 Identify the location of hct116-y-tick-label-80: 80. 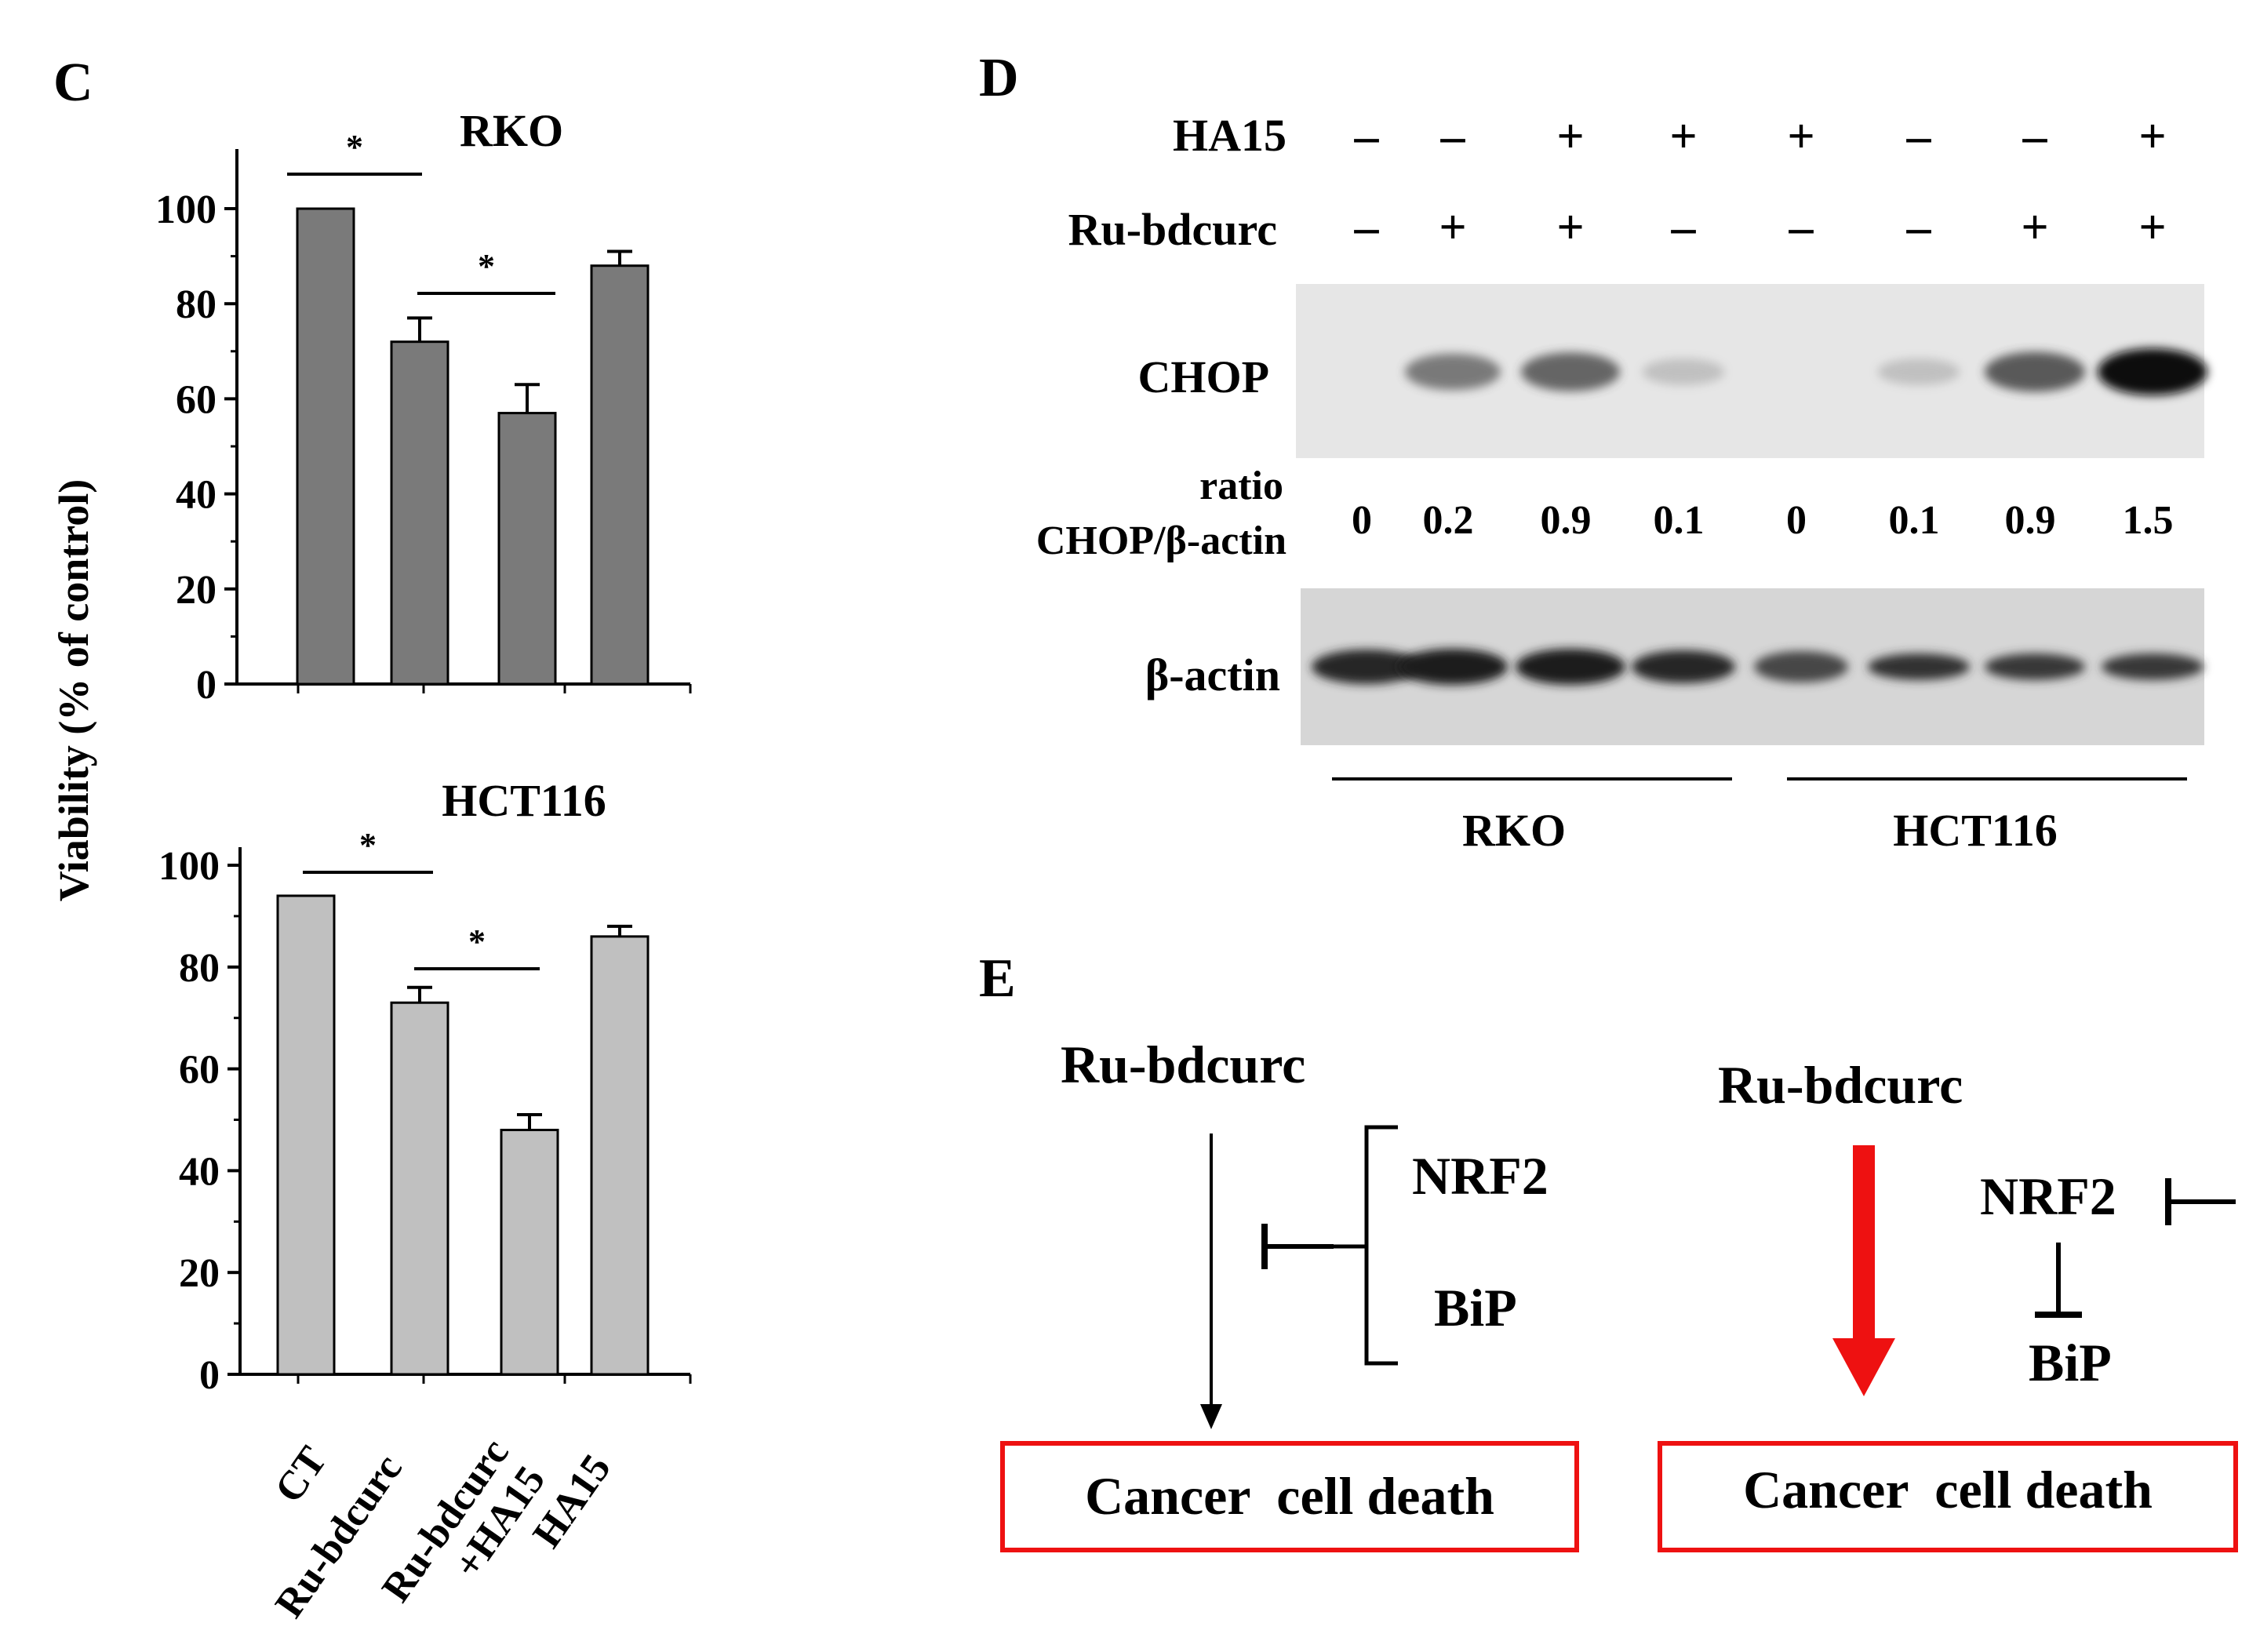
(200, 969).